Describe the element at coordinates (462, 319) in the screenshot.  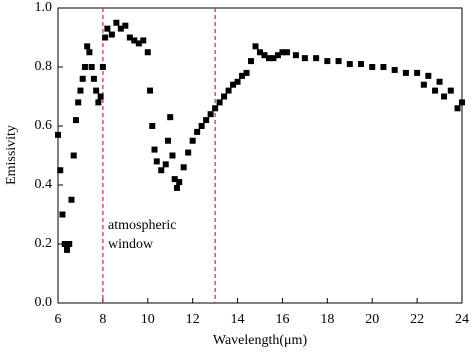
I see `x-tick-label: 24` at that location.